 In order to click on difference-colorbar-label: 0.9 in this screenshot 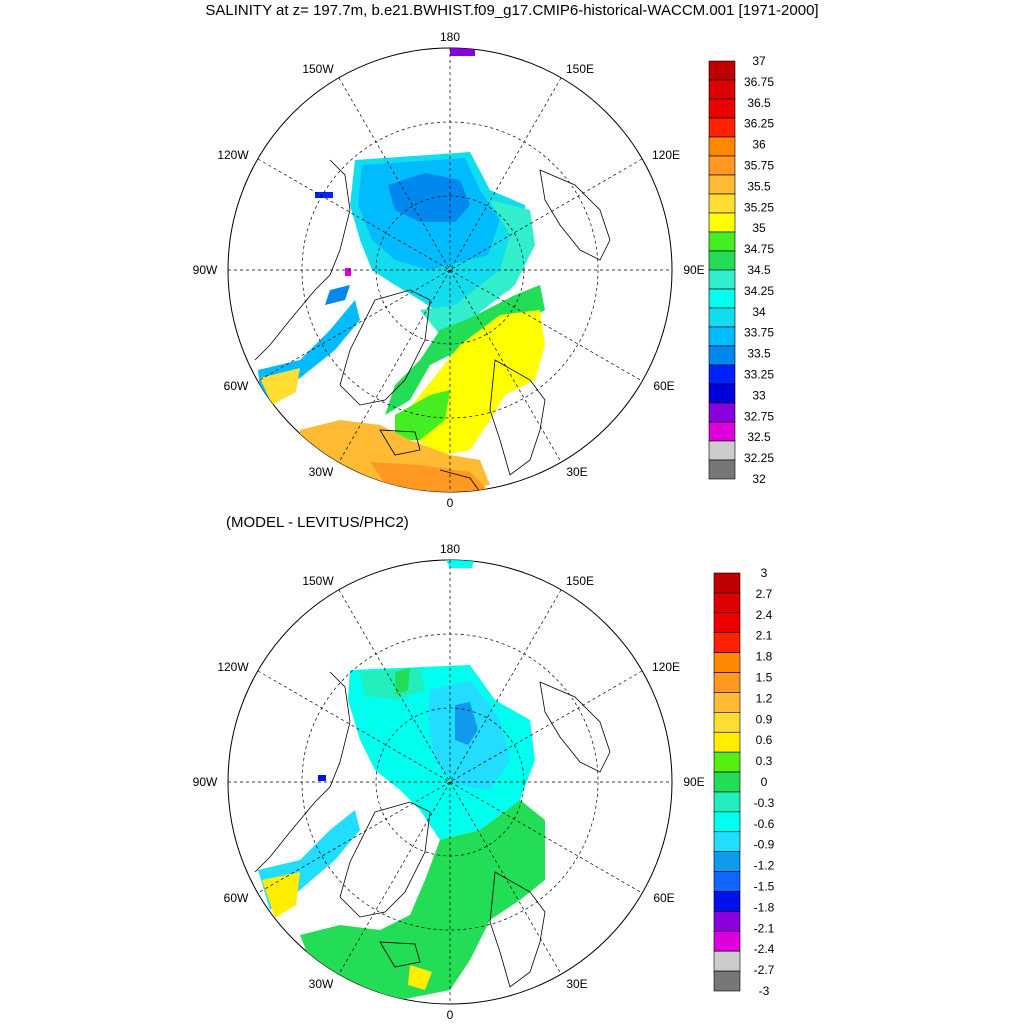, I will do `click(764, 719)`.